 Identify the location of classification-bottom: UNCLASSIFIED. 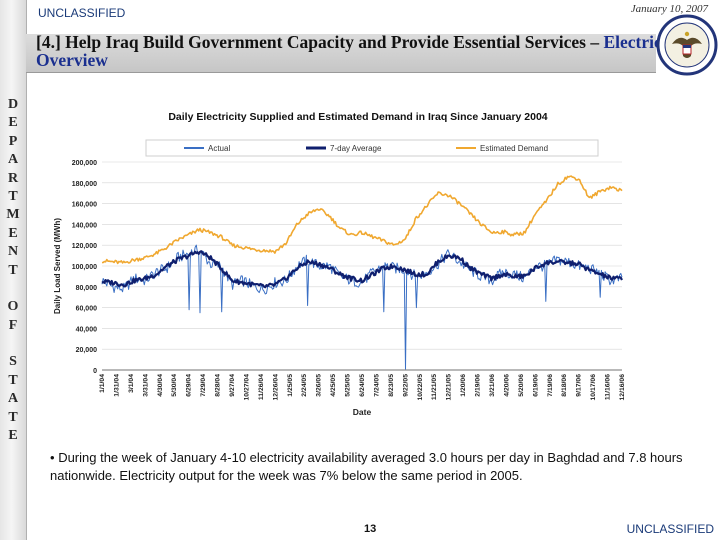
(670, 529).